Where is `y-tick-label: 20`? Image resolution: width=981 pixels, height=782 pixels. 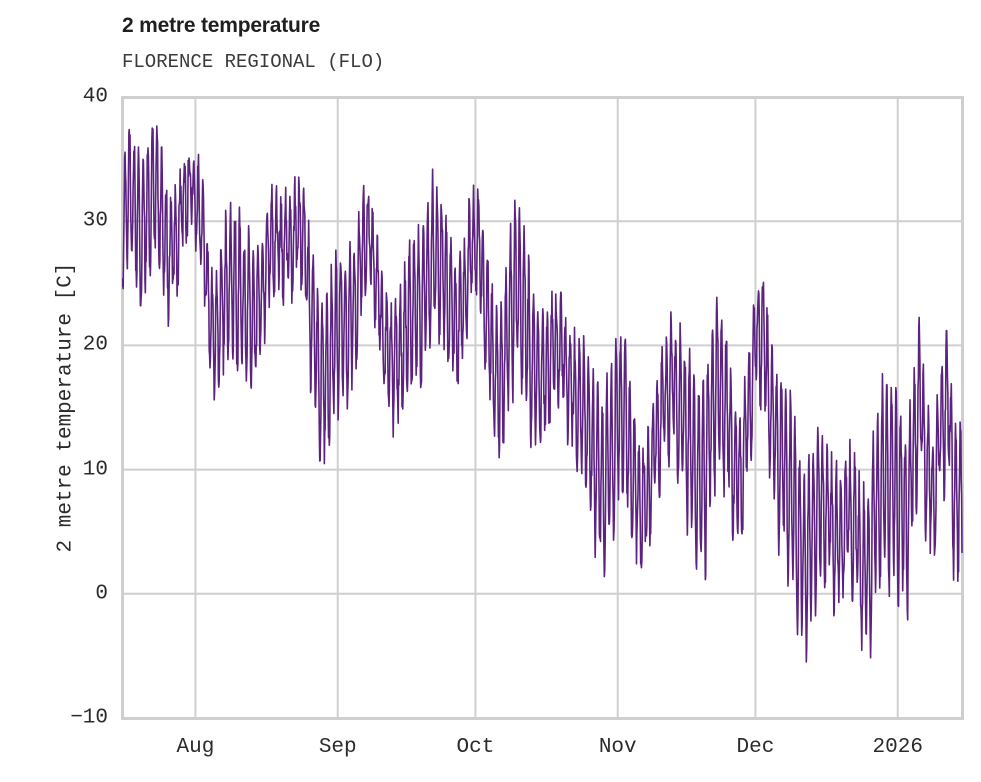 y-tick-label: 20 is located at coordinates (95, 345).